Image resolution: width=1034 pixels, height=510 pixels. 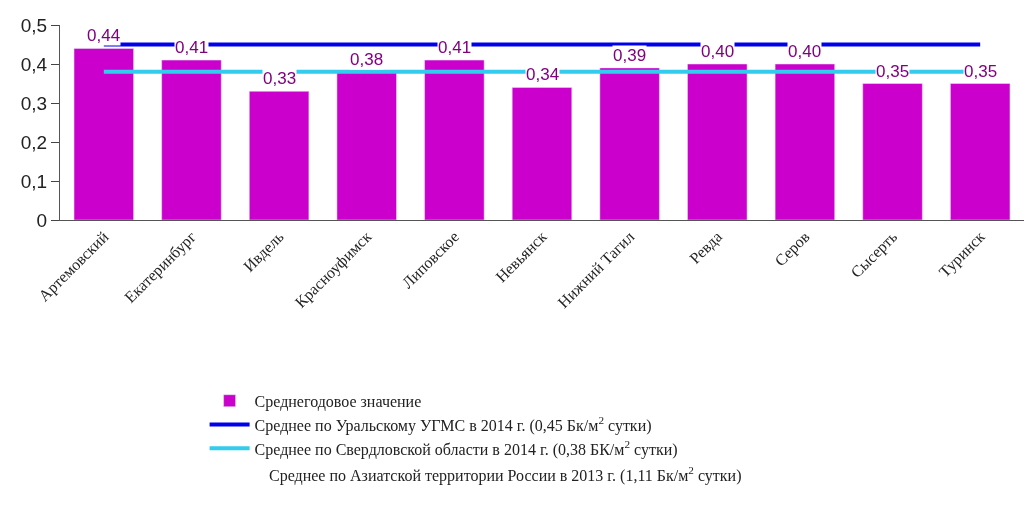 I want to click on legend-label: Среднее по Уральскому УГМС в 2014 г. (0,45 Бк/м$^{2}$ сутки), so click(x=453, y=424).